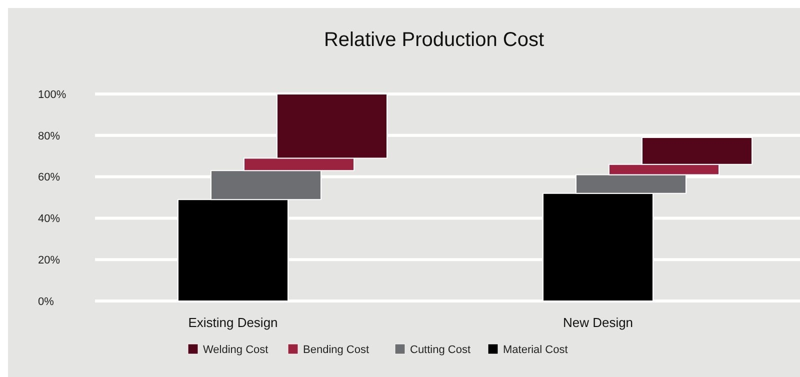 The width and height of the screenshot is (800, 377). Describe the element at coordinates (434, 40) in the screenshot. I see `chart-title: Relative Production Cost` at that location.